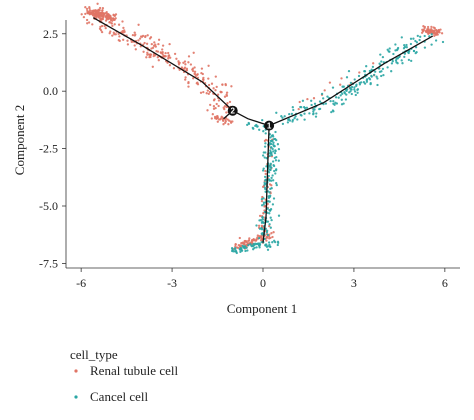  Describe the element at coordinates (19, 140) in the screenshot. I see `y-axis-label: Component 2` at that location.